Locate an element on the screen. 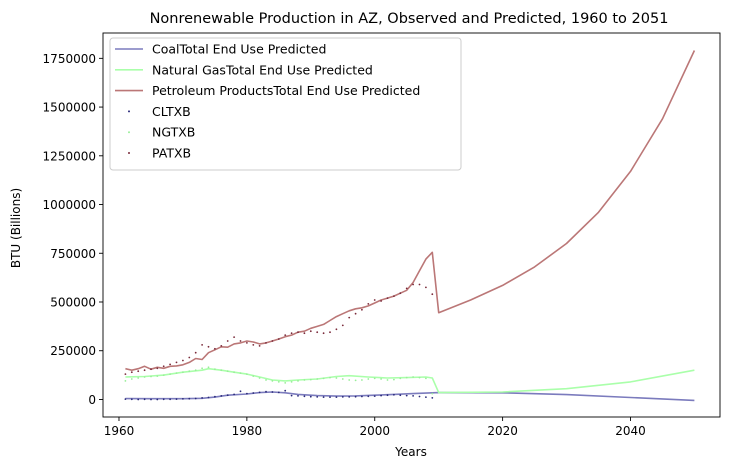 This screenshot has height=468, width=734. x-tick-label: 2040 is located at coordinates (630, 431).